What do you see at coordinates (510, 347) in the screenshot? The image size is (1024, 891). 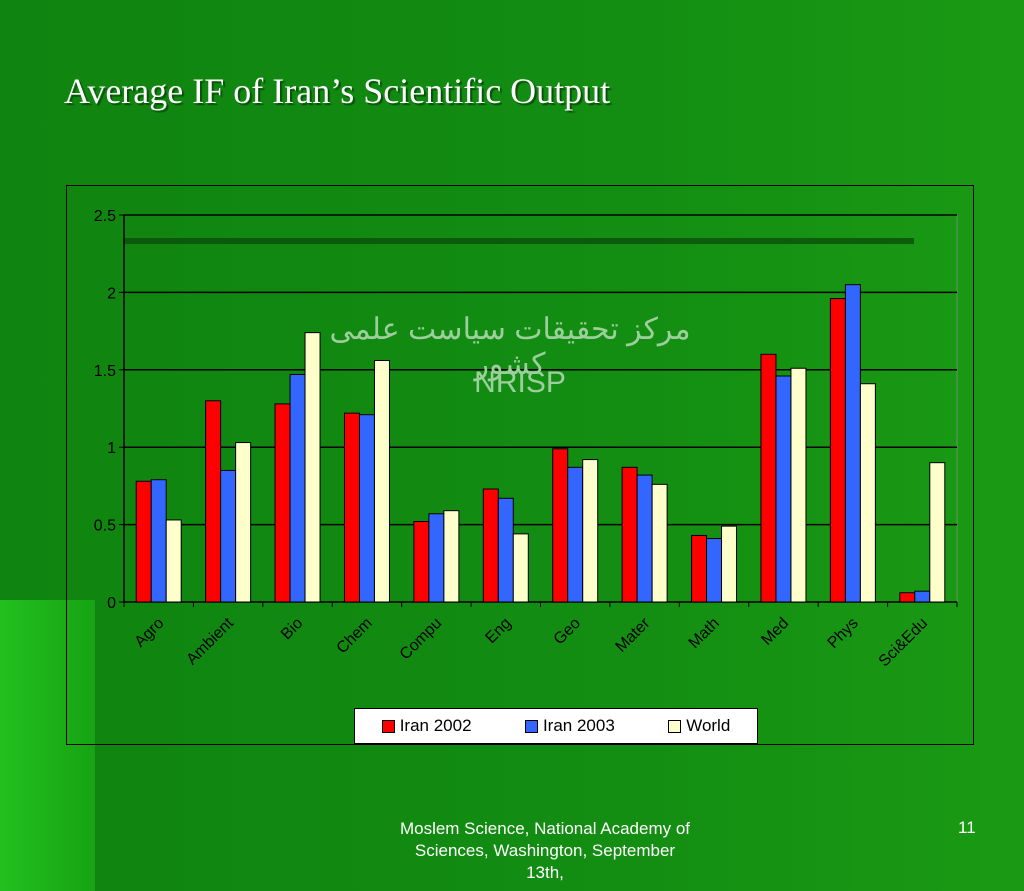 I see `watermark-arabic: مرکز تحقیقات سیاست علمی کشور` at bounding box center [510, 347].